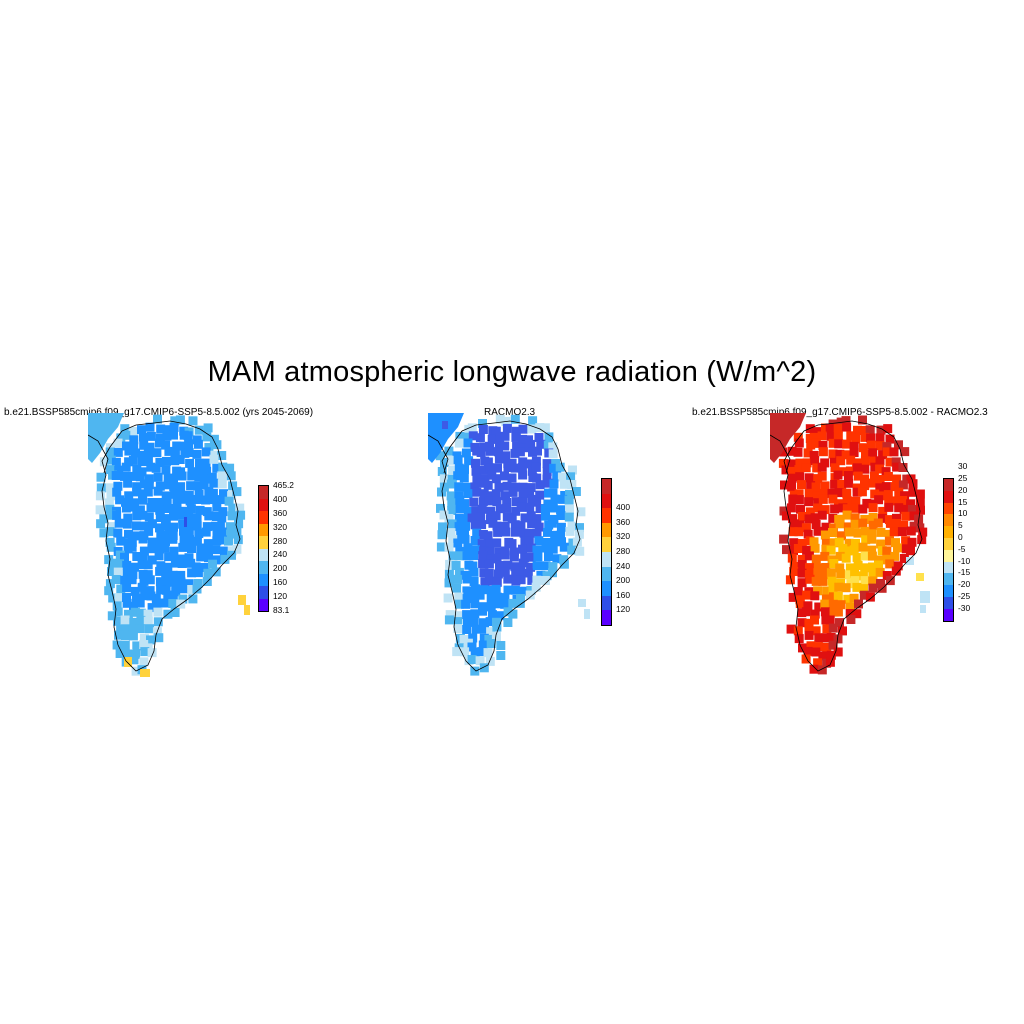 The width and height of the screenshot is (1024, 1024). I want to click on panel-1-map, so click(173, 548).